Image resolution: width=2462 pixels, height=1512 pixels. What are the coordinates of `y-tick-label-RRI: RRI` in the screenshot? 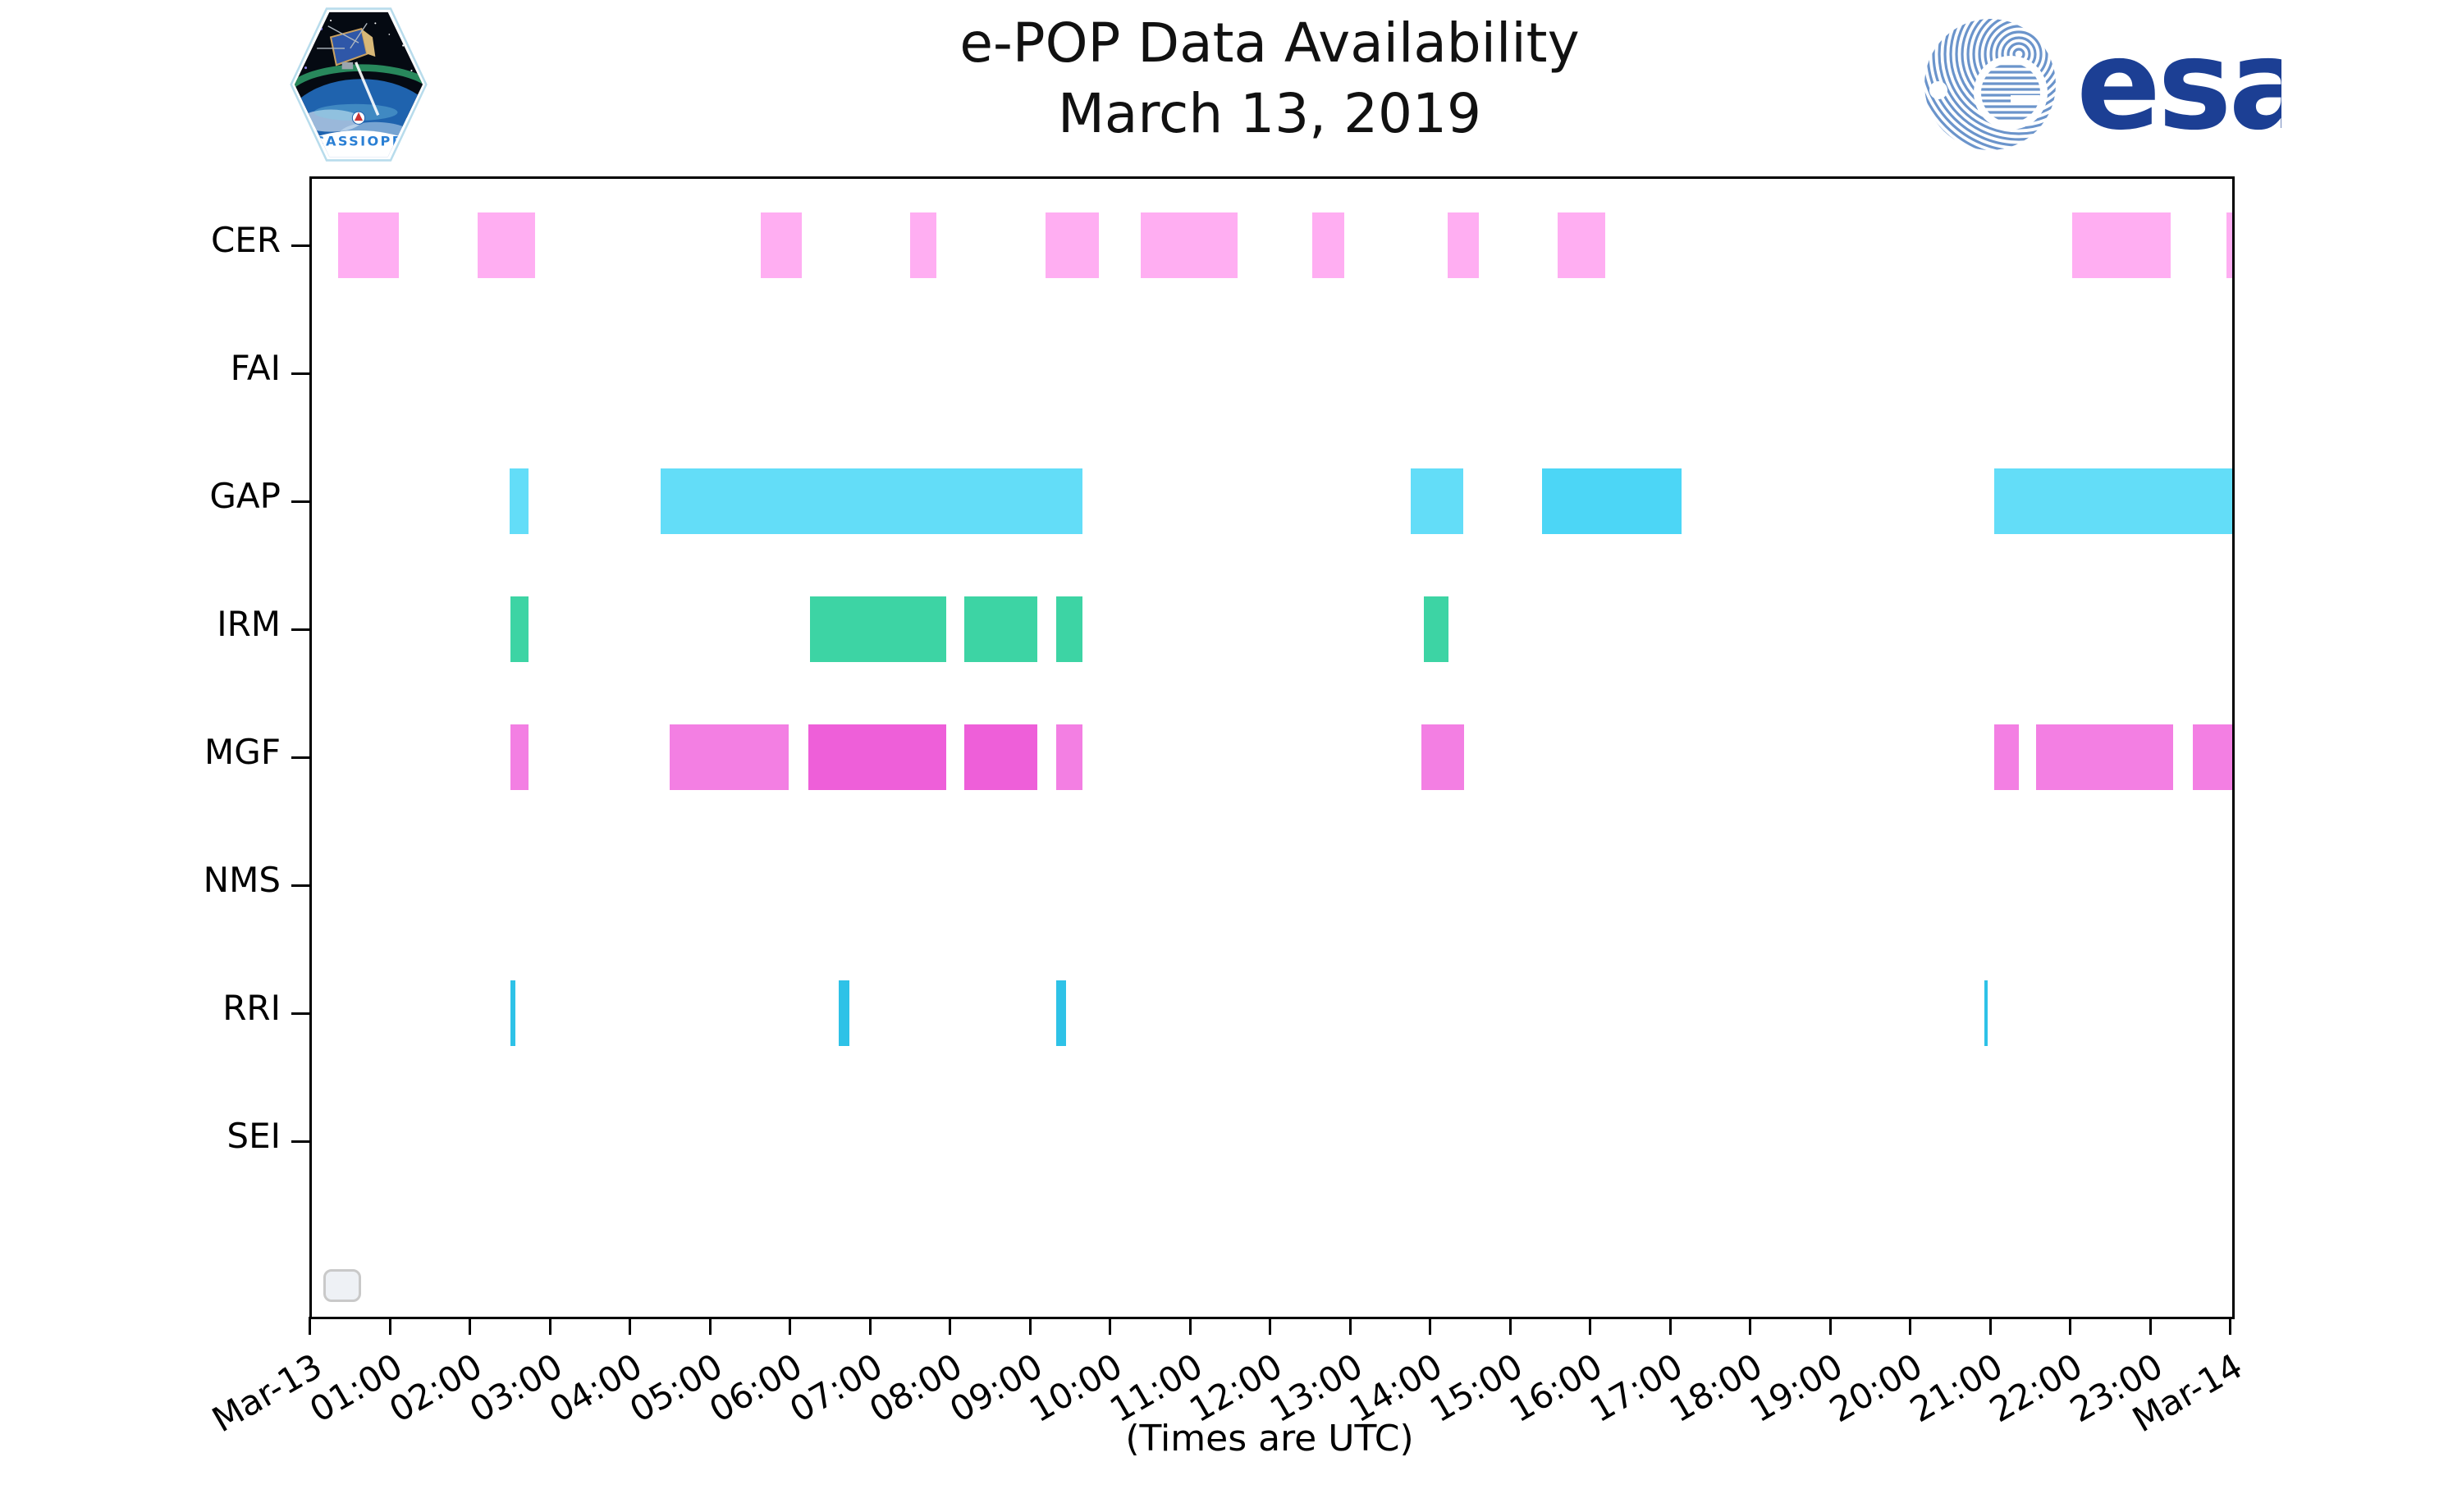 It's located at (251, 1008).